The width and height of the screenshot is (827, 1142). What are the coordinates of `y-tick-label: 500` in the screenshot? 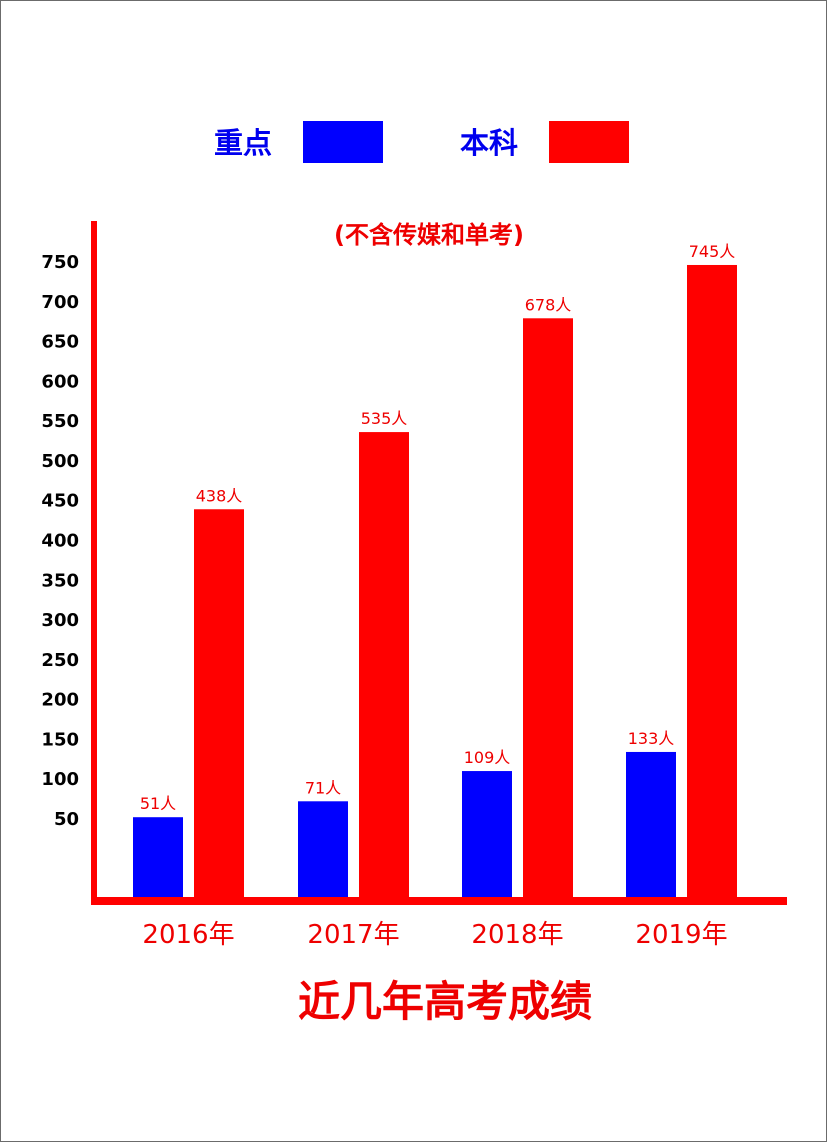 It's located at (60, 461).